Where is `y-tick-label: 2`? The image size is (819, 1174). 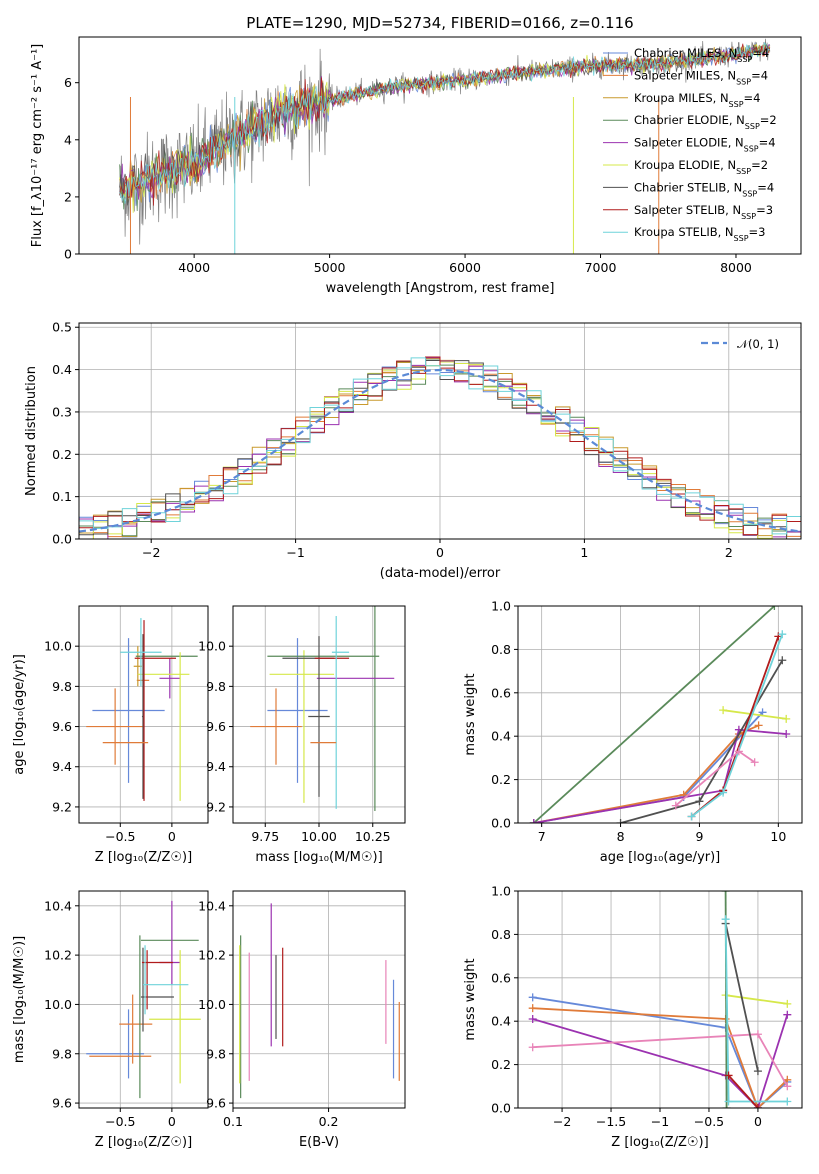 y-tick-label: 2 is located at coordinates (68, 196).